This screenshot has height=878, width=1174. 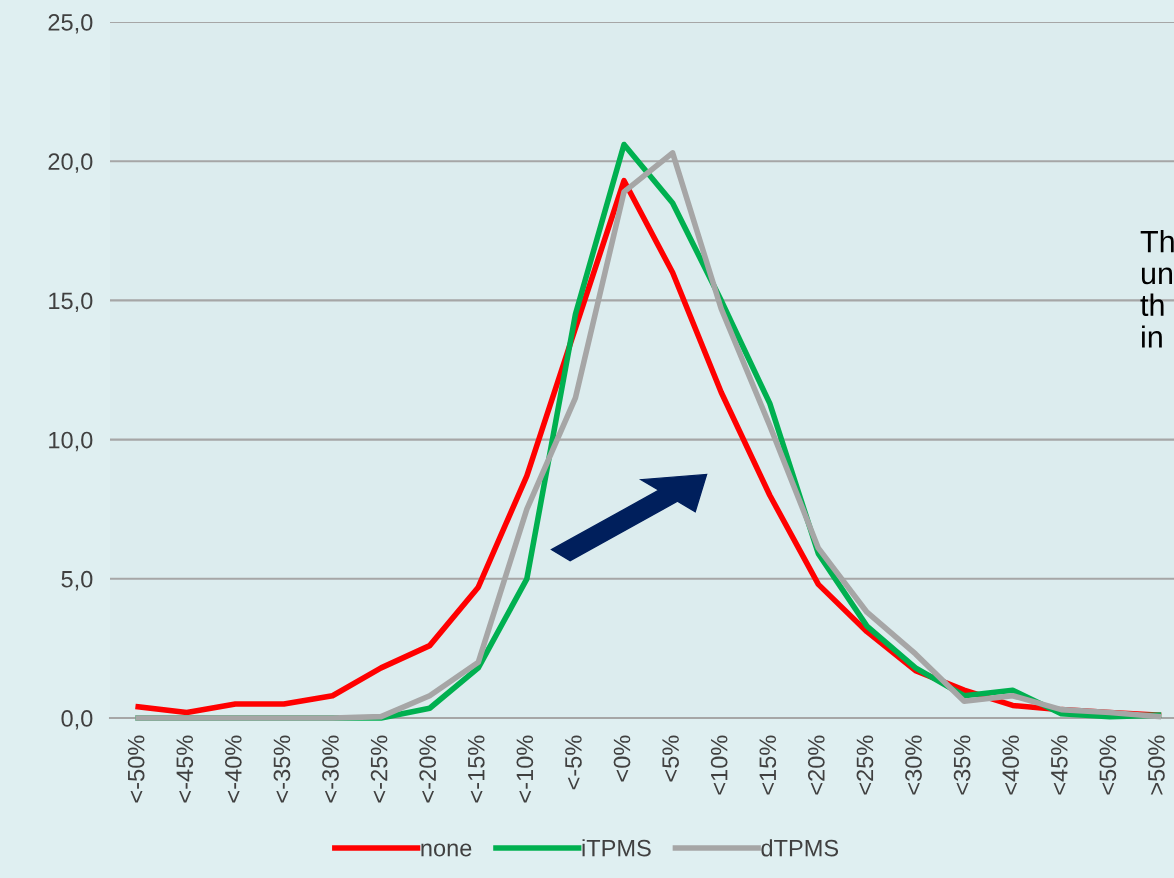 I want to click on y-tick-label: 10,0, so click(x=71, y=441).